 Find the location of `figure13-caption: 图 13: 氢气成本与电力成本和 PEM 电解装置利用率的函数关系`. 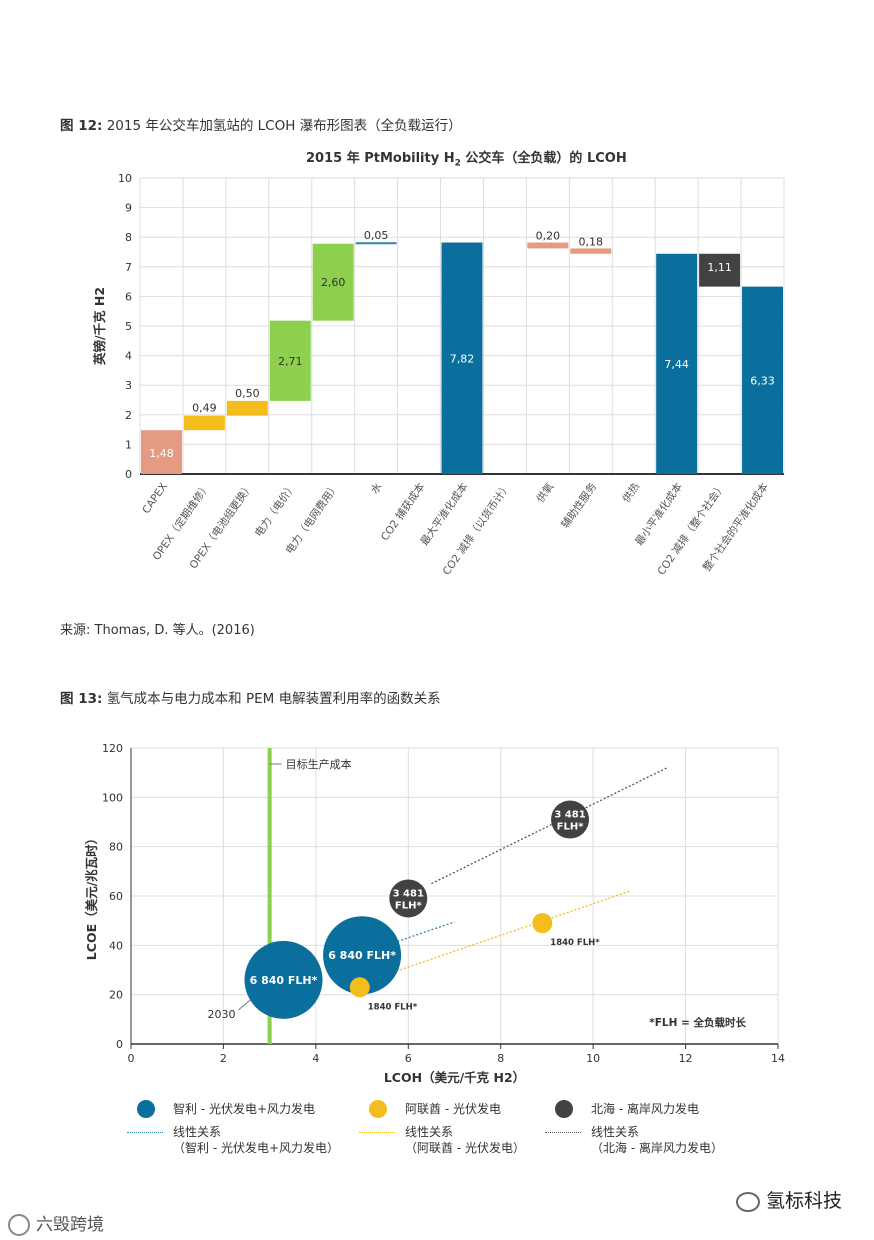

figure13-caption: 图 13: 氢气成本与电力成本和 PEM 电解装置利用率的函数关系 is located at coordinates (250, 697).